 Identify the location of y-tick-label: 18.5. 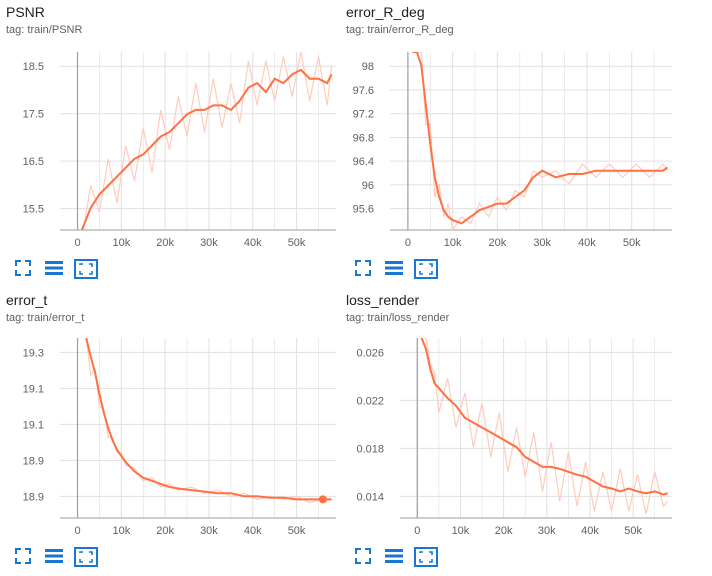
(33, 67).